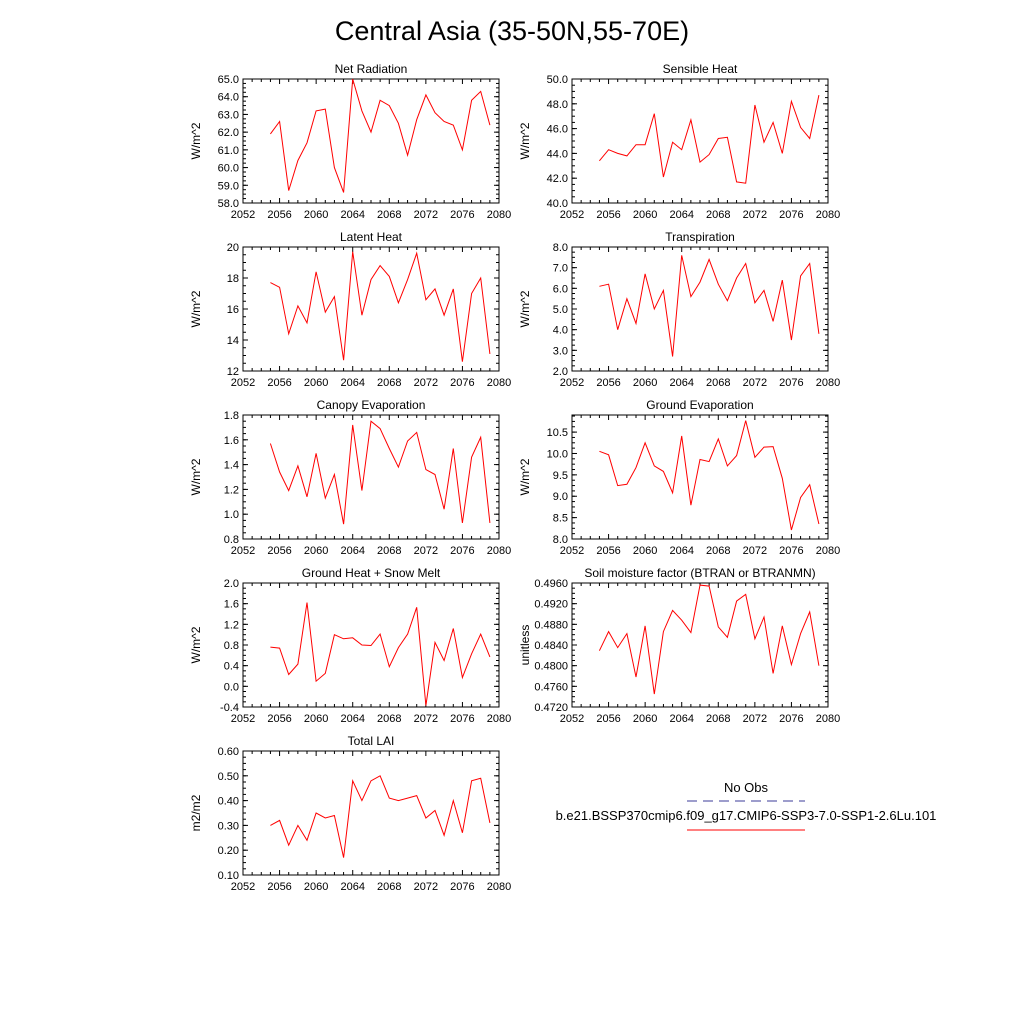 The image size is (1024, 1024). Describe the element at coordinates (551, 584) in the screenshot. I see `chart-soil-moisture-factor-btran-or-btranmn-ytick-label: 0.4960` at that location.